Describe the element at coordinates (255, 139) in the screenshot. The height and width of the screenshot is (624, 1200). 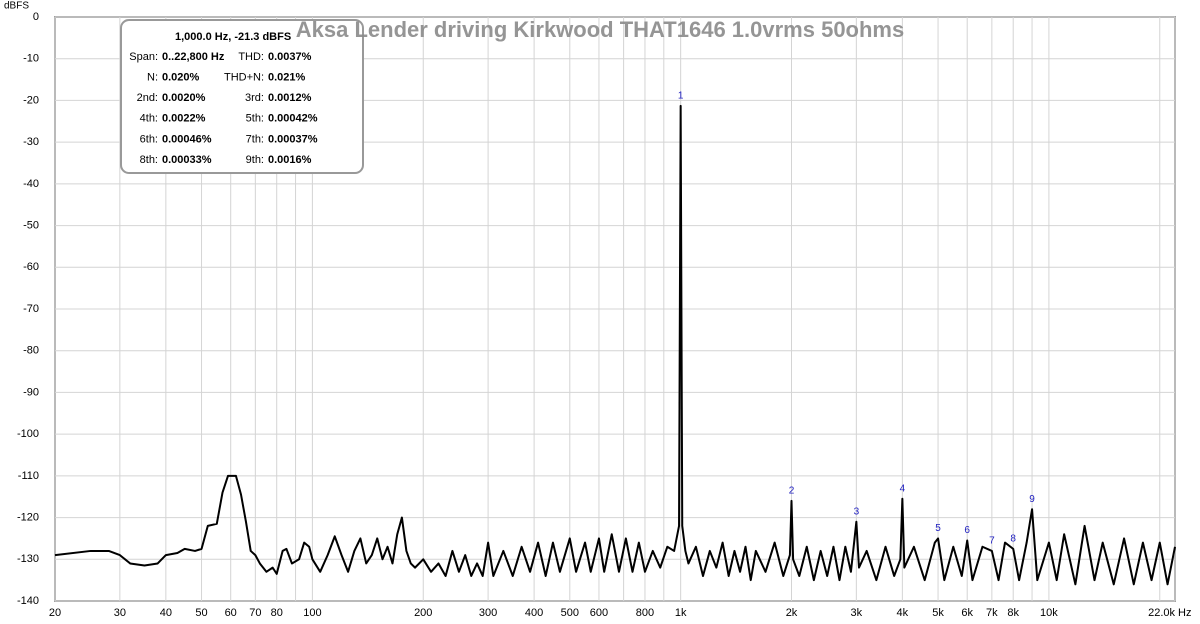
I see `info-label: 7th:` at that location.